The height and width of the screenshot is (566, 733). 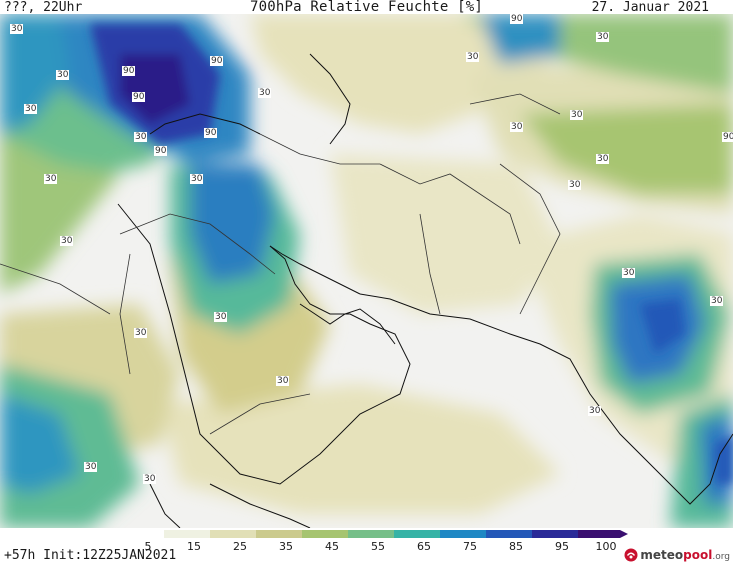 I want to click on scale-tick-label: 25, so click(x=240, y=546).